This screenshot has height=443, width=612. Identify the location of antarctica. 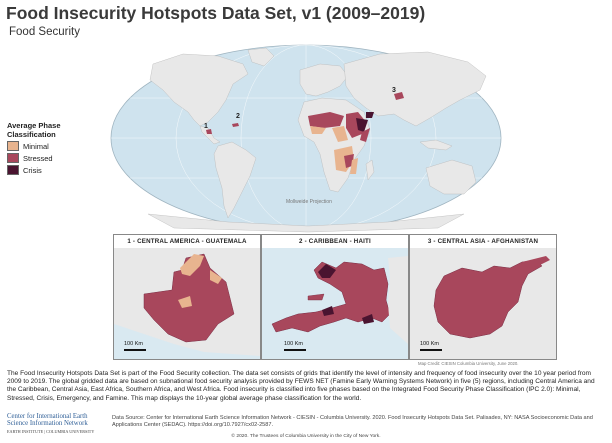
(306, 223).